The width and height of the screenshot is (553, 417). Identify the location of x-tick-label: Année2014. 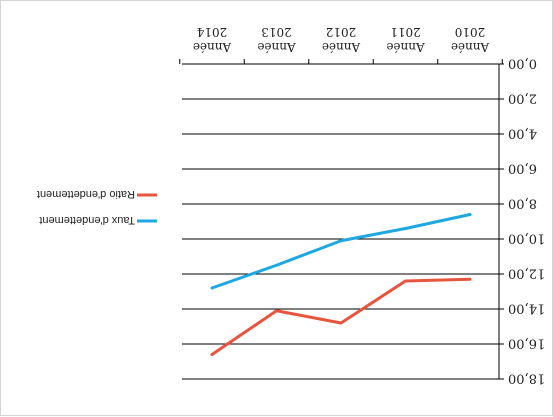
(212, 39).